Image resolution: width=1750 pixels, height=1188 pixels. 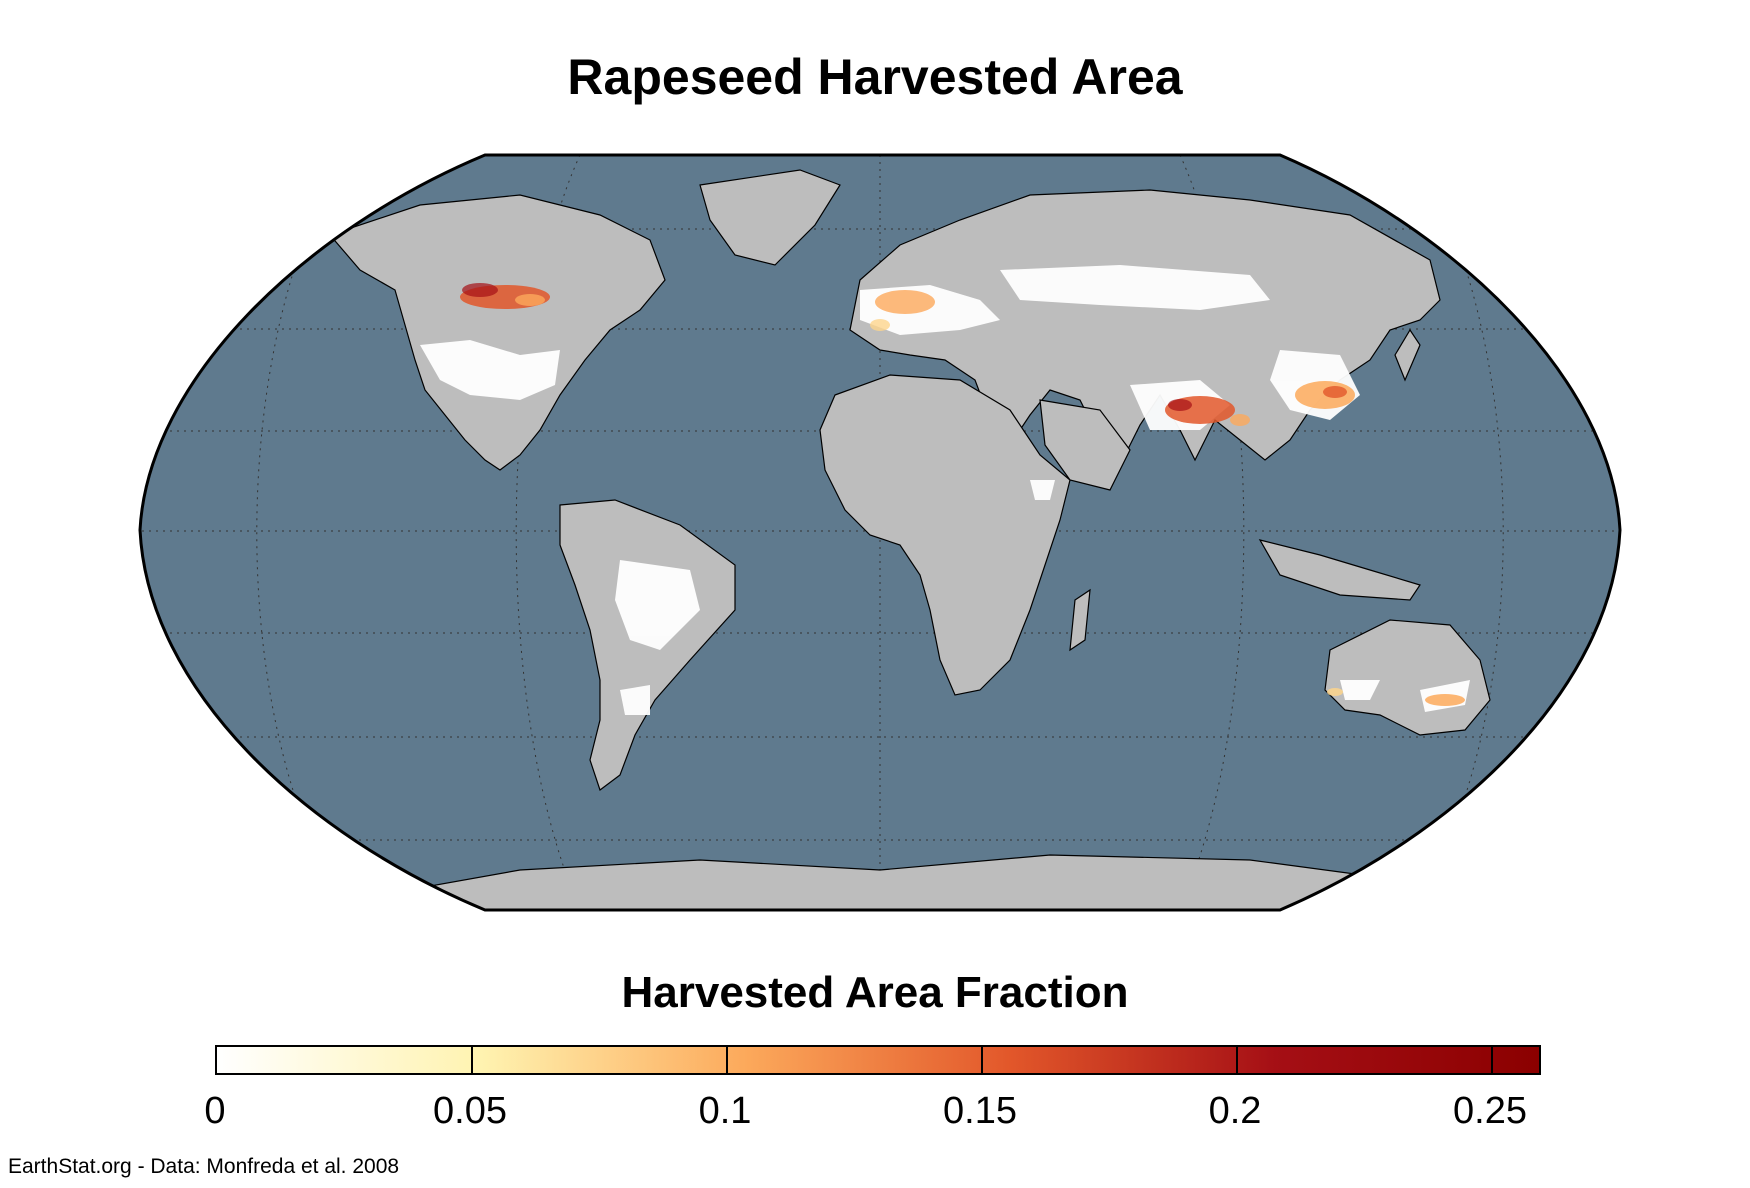 What do you see at coordinates (470, 1111) in the screenshot?
I see `colorbar-tick-label: 0.05` at bounding box center [470, 1111].